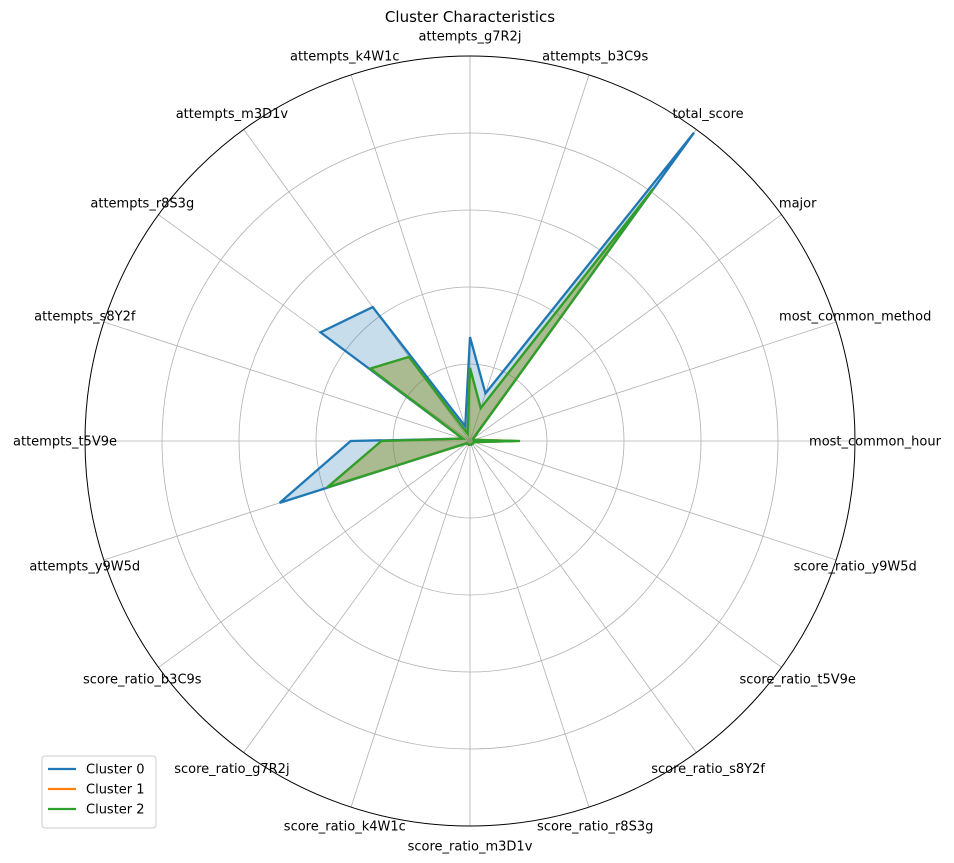 Image resolution: width=954 pixels, height=863 pixels. I want to click on axis-label-total_score: total_score, so click(708, 114).